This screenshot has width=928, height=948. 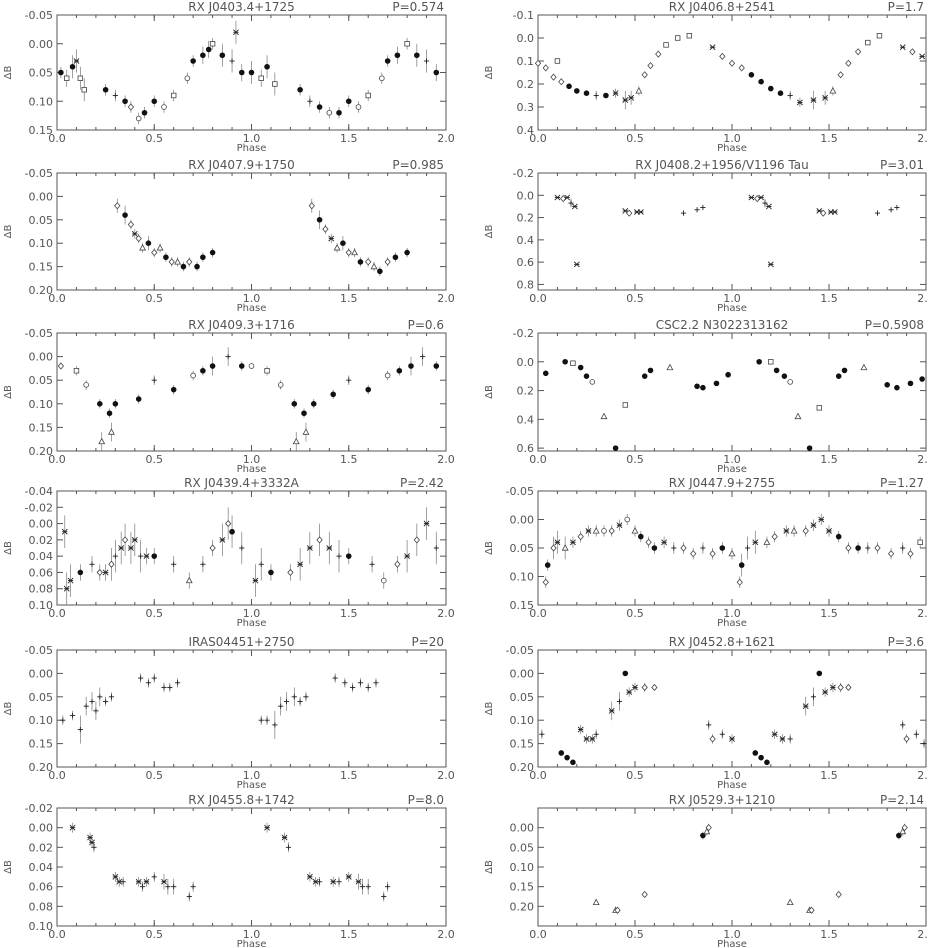 What do you see at coordinates (902, 800) in the screenshot?
I see `period-label: P=2.14` at bounding box center [902, 800].